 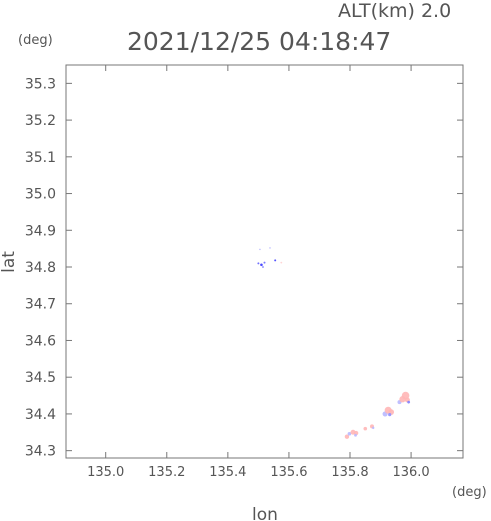 What do you see at coordinates (40, 305) in the screenshot?
I see `y-tick-label: 34.7` at bounding box center [40, 305].